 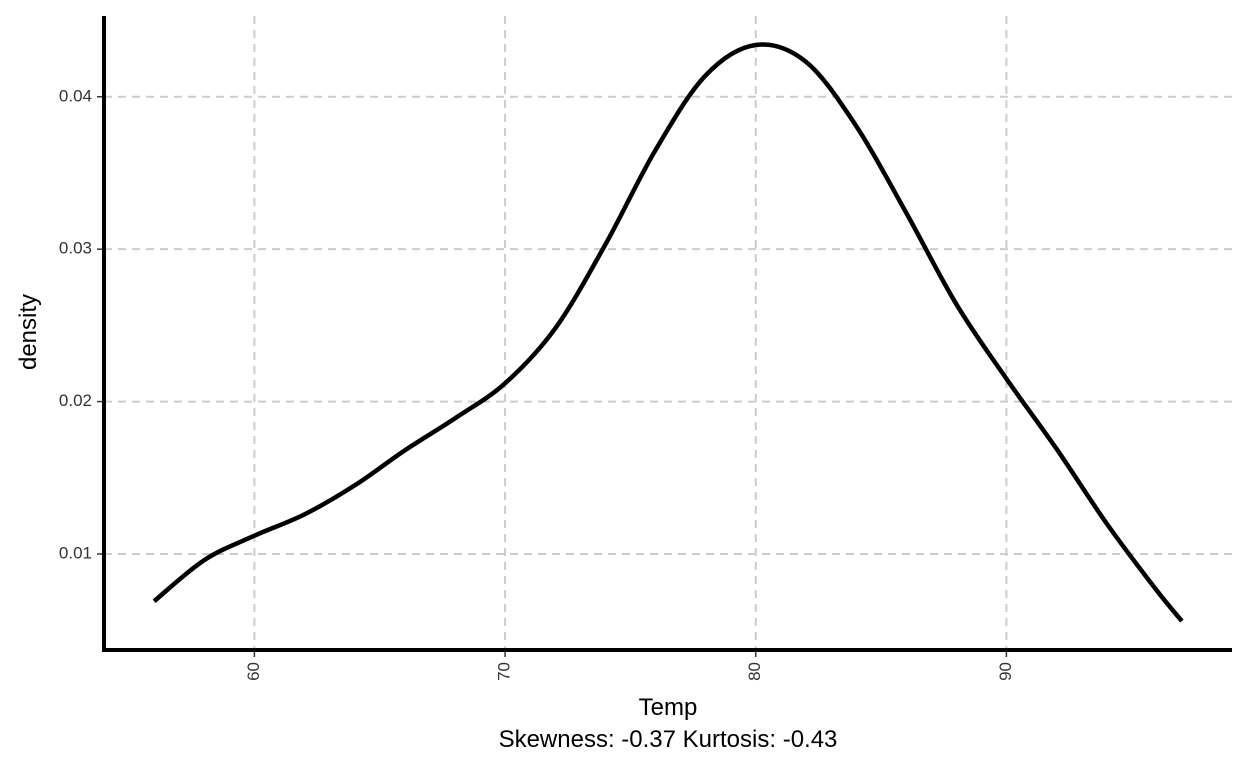 I want to click on x-tick-label-60: 60, so click(x=253, y=671).